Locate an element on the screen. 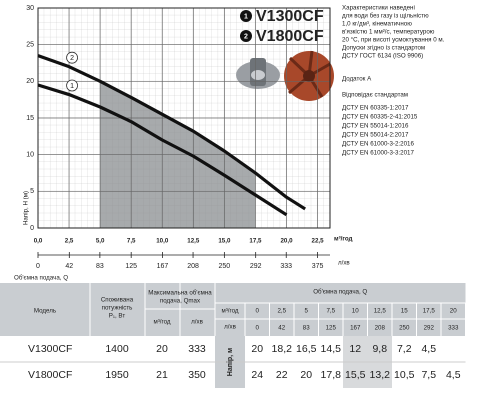 This screenshot has height=405, width=500. th-flow-lpm: 292 is located at coordinates (429, 328).